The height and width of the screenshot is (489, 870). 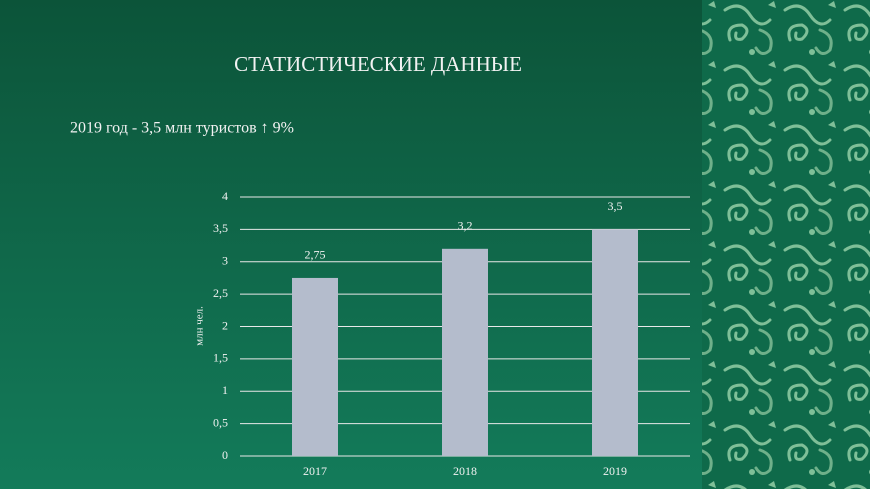 What do you see at coordinates (220, 422) in the screenshot?
I see `y-tick-label: 0,5` at bounding box center [220, 422].